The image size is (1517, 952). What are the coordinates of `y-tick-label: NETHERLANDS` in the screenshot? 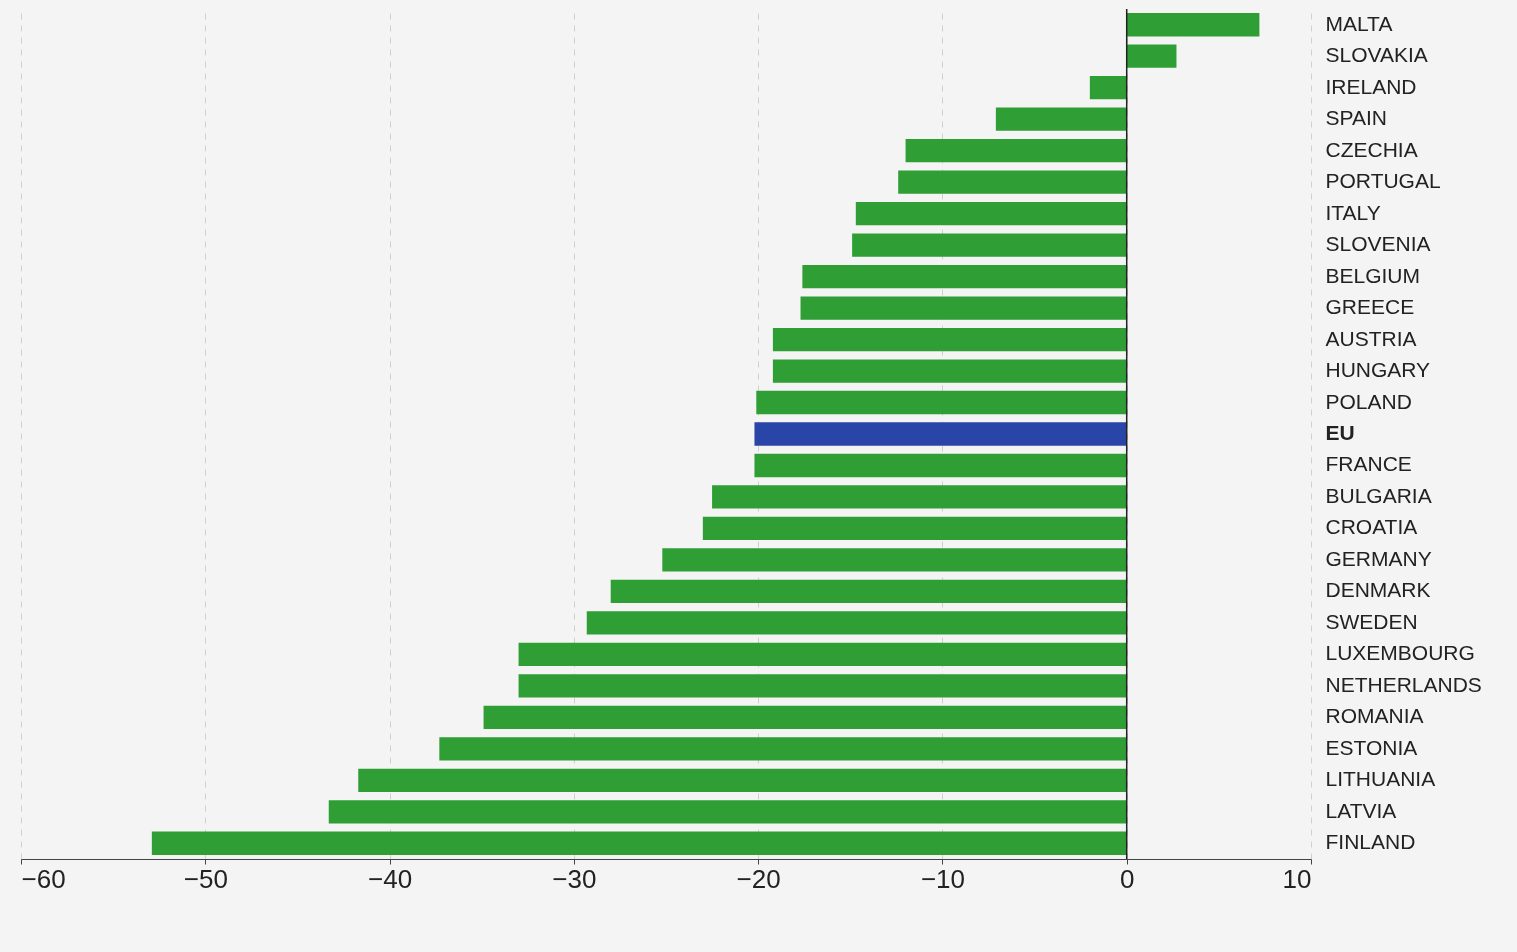 It's located at (1403, 684).